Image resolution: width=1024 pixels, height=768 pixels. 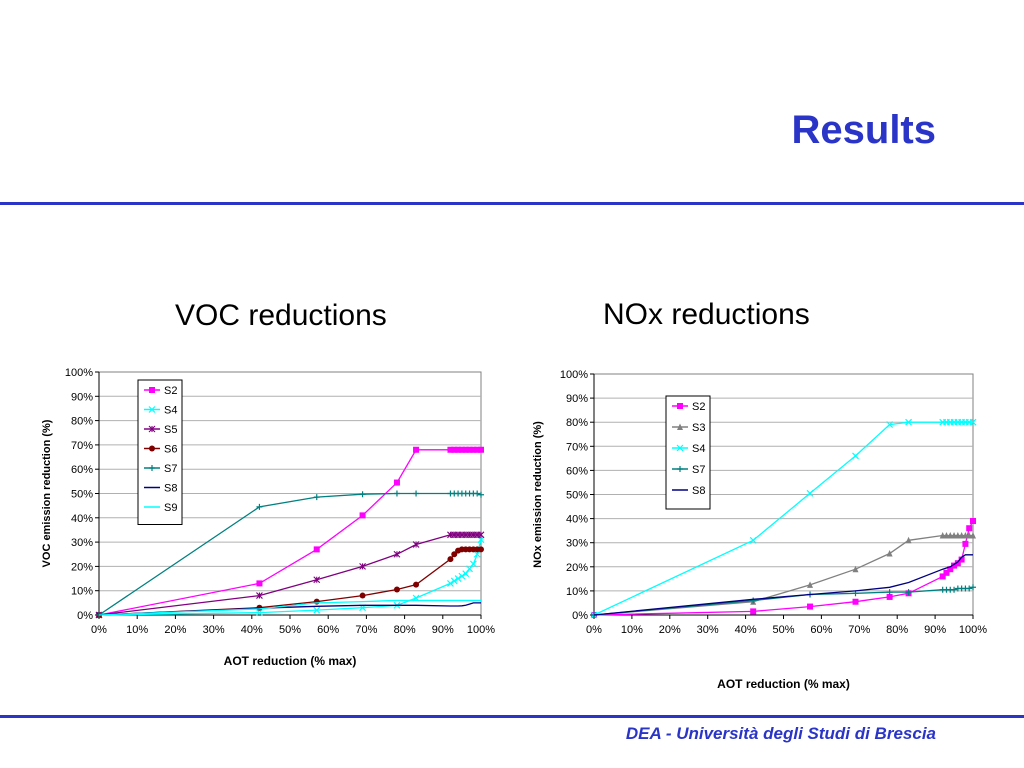 What do you see at coordinates (680, 448) in the screenshot?
I see `nox-legend-s4-marker` at bounding box center [680, 448].